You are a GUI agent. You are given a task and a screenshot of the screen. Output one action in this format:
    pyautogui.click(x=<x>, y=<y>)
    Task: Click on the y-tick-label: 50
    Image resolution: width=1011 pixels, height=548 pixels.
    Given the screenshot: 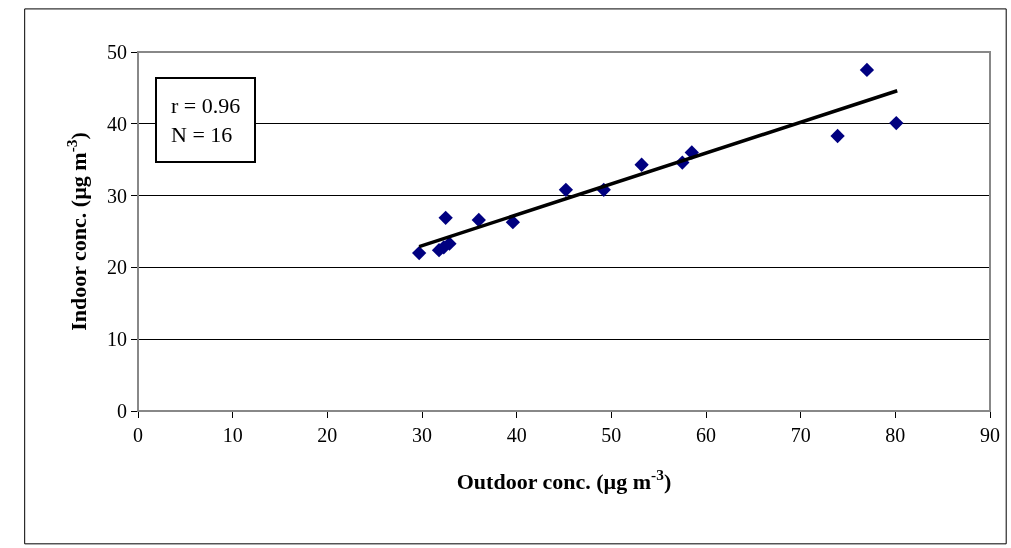 What is the action you would take?
    pyautogui.click(x=117, y=52)
    